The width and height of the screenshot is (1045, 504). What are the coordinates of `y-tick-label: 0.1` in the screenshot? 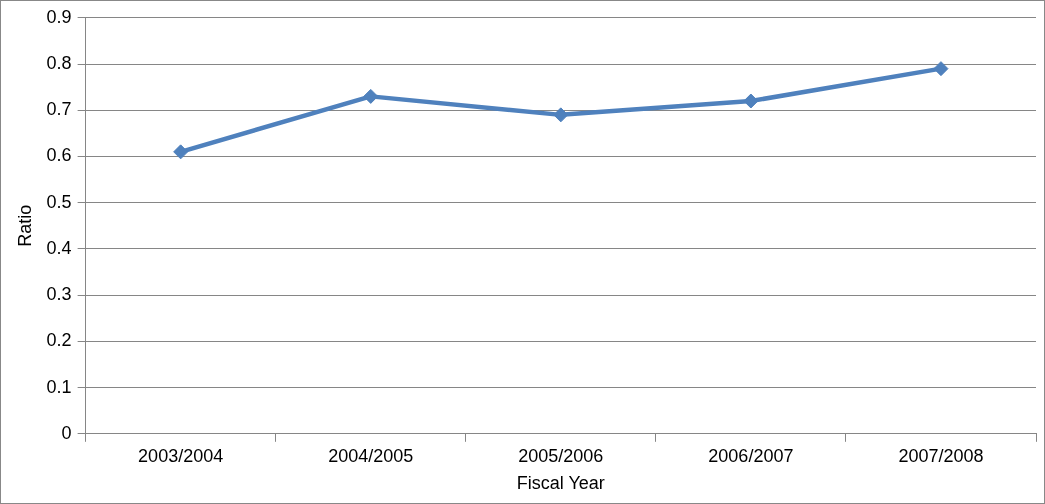 It's located at (59, 386).